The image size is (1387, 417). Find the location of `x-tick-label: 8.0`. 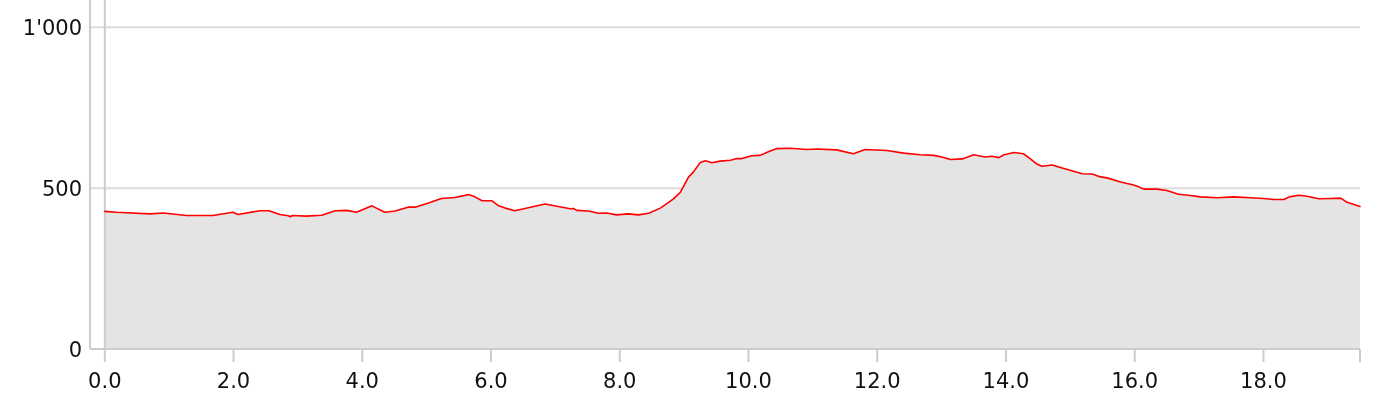

x-tick-label: 8.0 is located at coordinates (620, 381).